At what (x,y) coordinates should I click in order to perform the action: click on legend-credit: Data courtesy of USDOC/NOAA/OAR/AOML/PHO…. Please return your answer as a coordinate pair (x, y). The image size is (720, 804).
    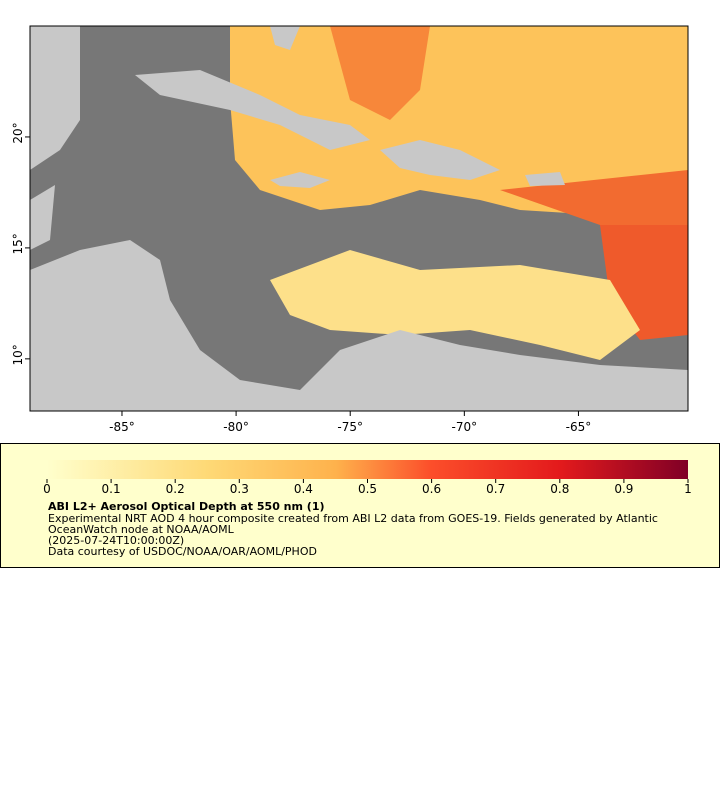
    Looking at the image, I should click on (182, 551).